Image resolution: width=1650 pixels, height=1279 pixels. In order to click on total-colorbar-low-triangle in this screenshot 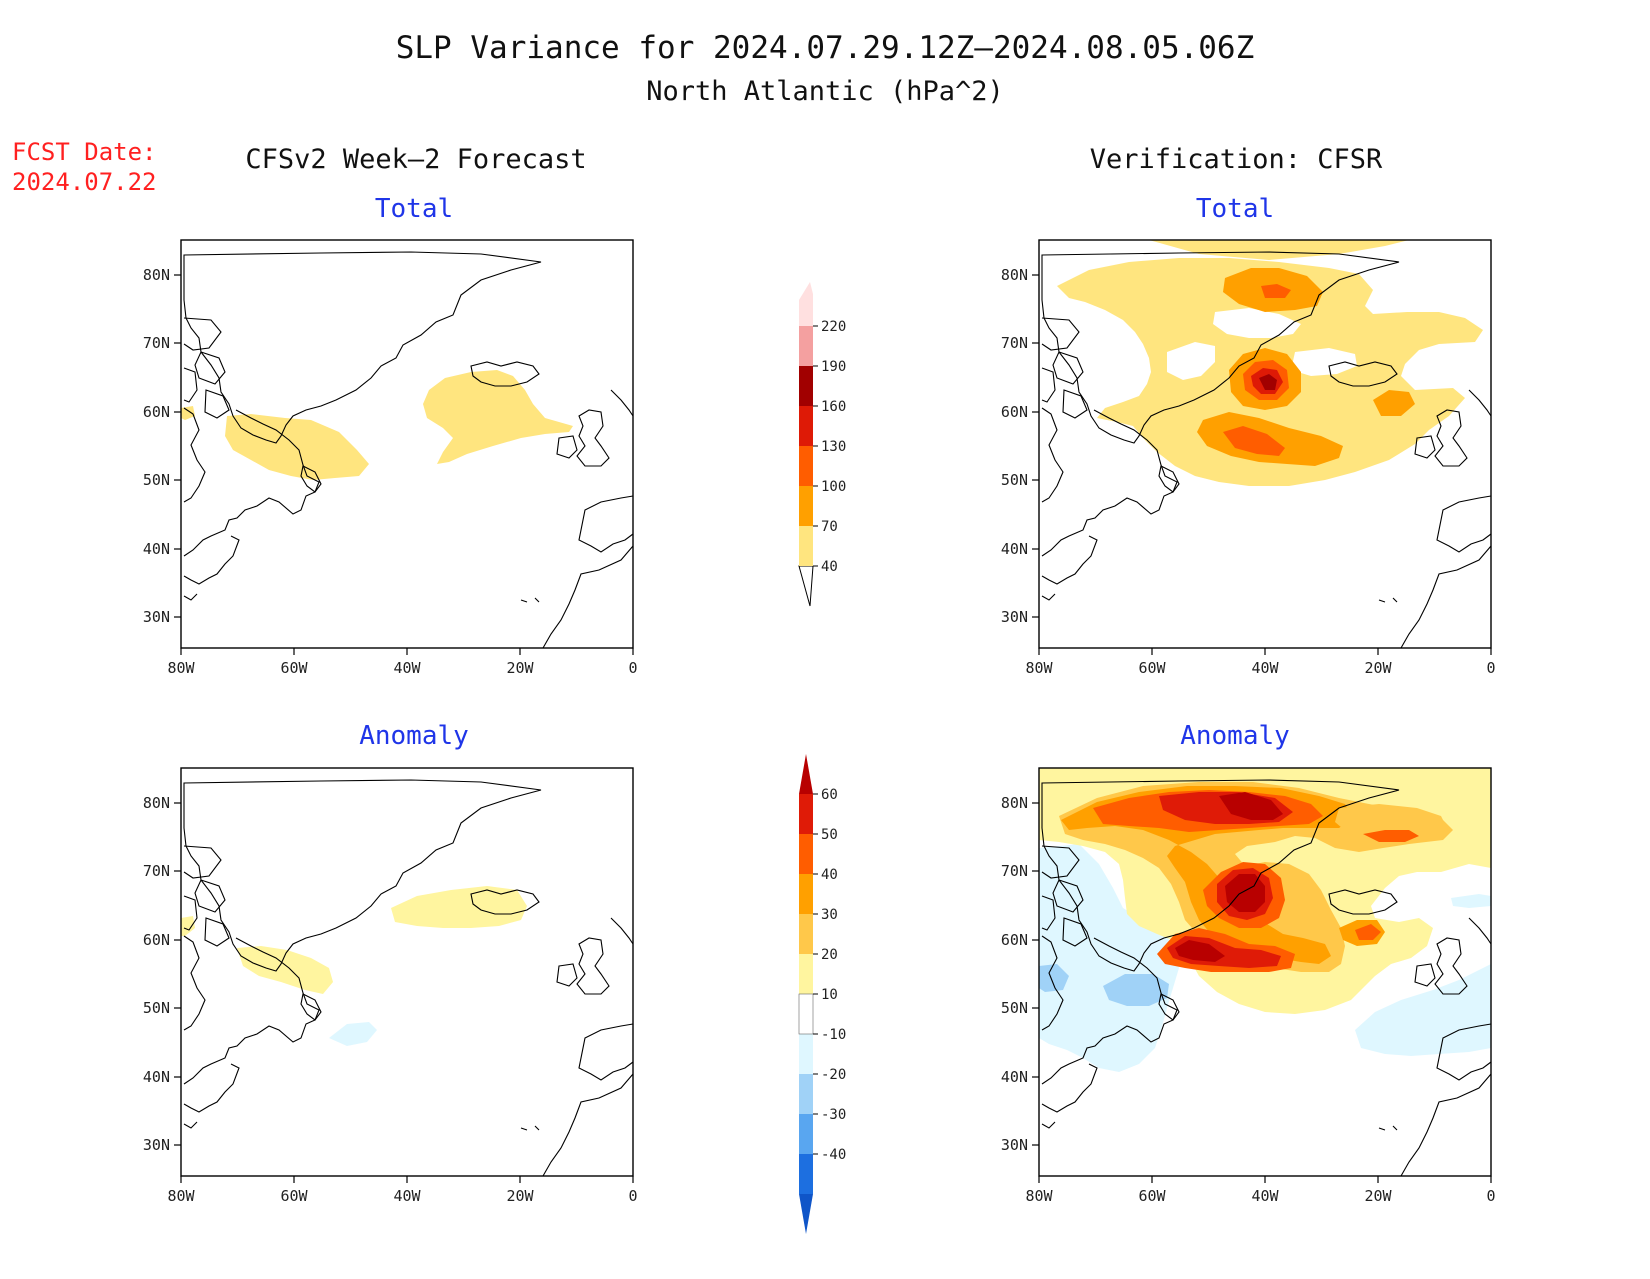, I will do `click(806, 586)`.